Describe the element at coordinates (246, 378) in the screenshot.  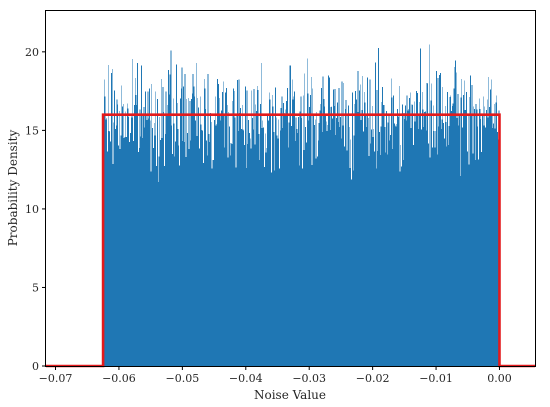
I see `x-tick-label: −0.04` at that location.